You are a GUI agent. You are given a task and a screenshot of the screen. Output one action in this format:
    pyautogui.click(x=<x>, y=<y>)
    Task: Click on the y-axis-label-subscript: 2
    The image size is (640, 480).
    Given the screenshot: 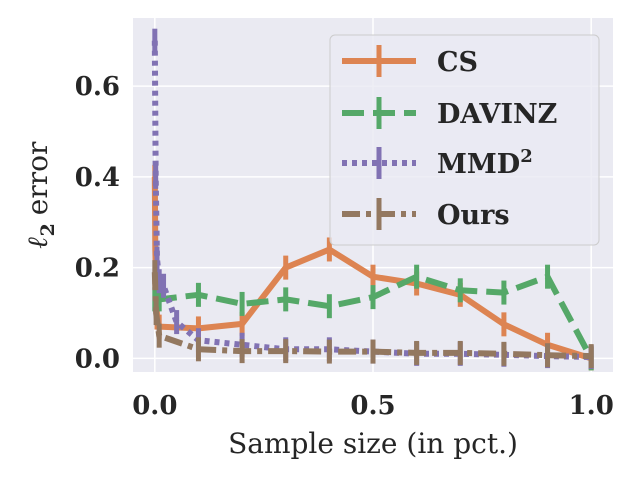 What is the action you would take?
    pyautogui.click(x=48, y=229)
    